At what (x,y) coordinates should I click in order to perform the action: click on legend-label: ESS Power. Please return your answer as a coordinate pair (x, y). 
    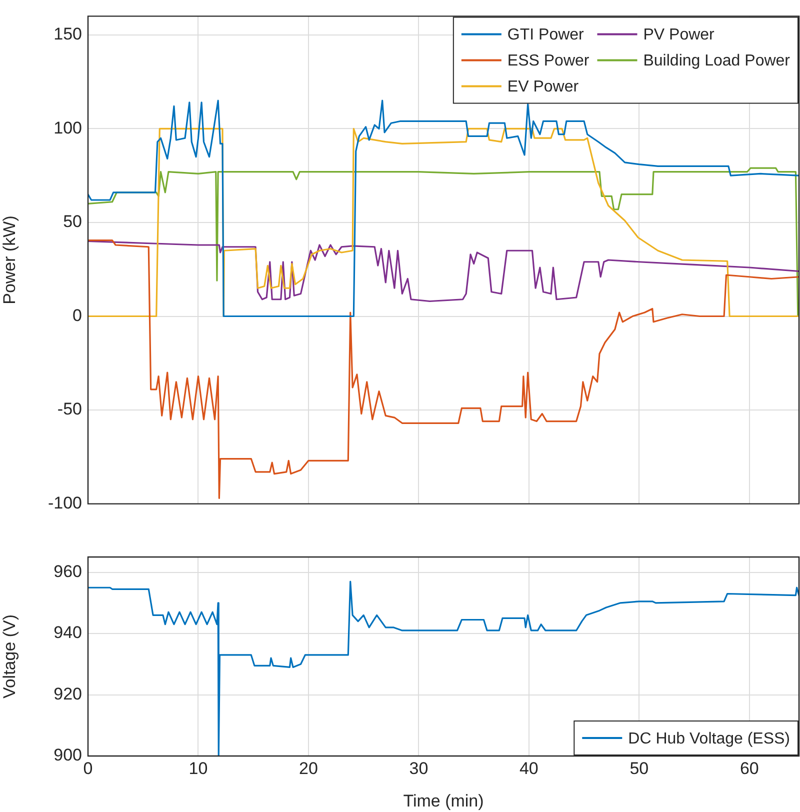
    Looking at the image, I should click on (548, 61).